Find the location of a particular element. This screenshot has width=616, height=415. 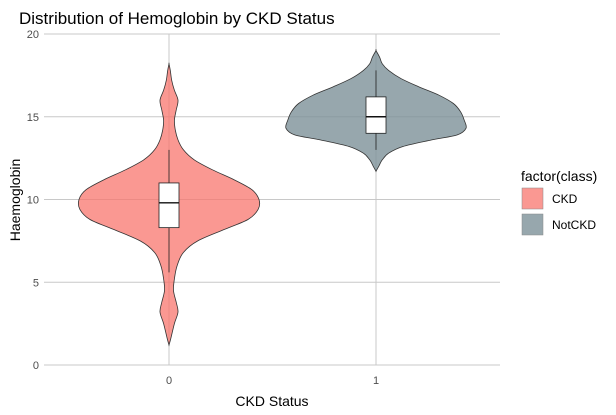

y-tick-labels: 0 5 10 15 20 is located at coordinates (33, 200).